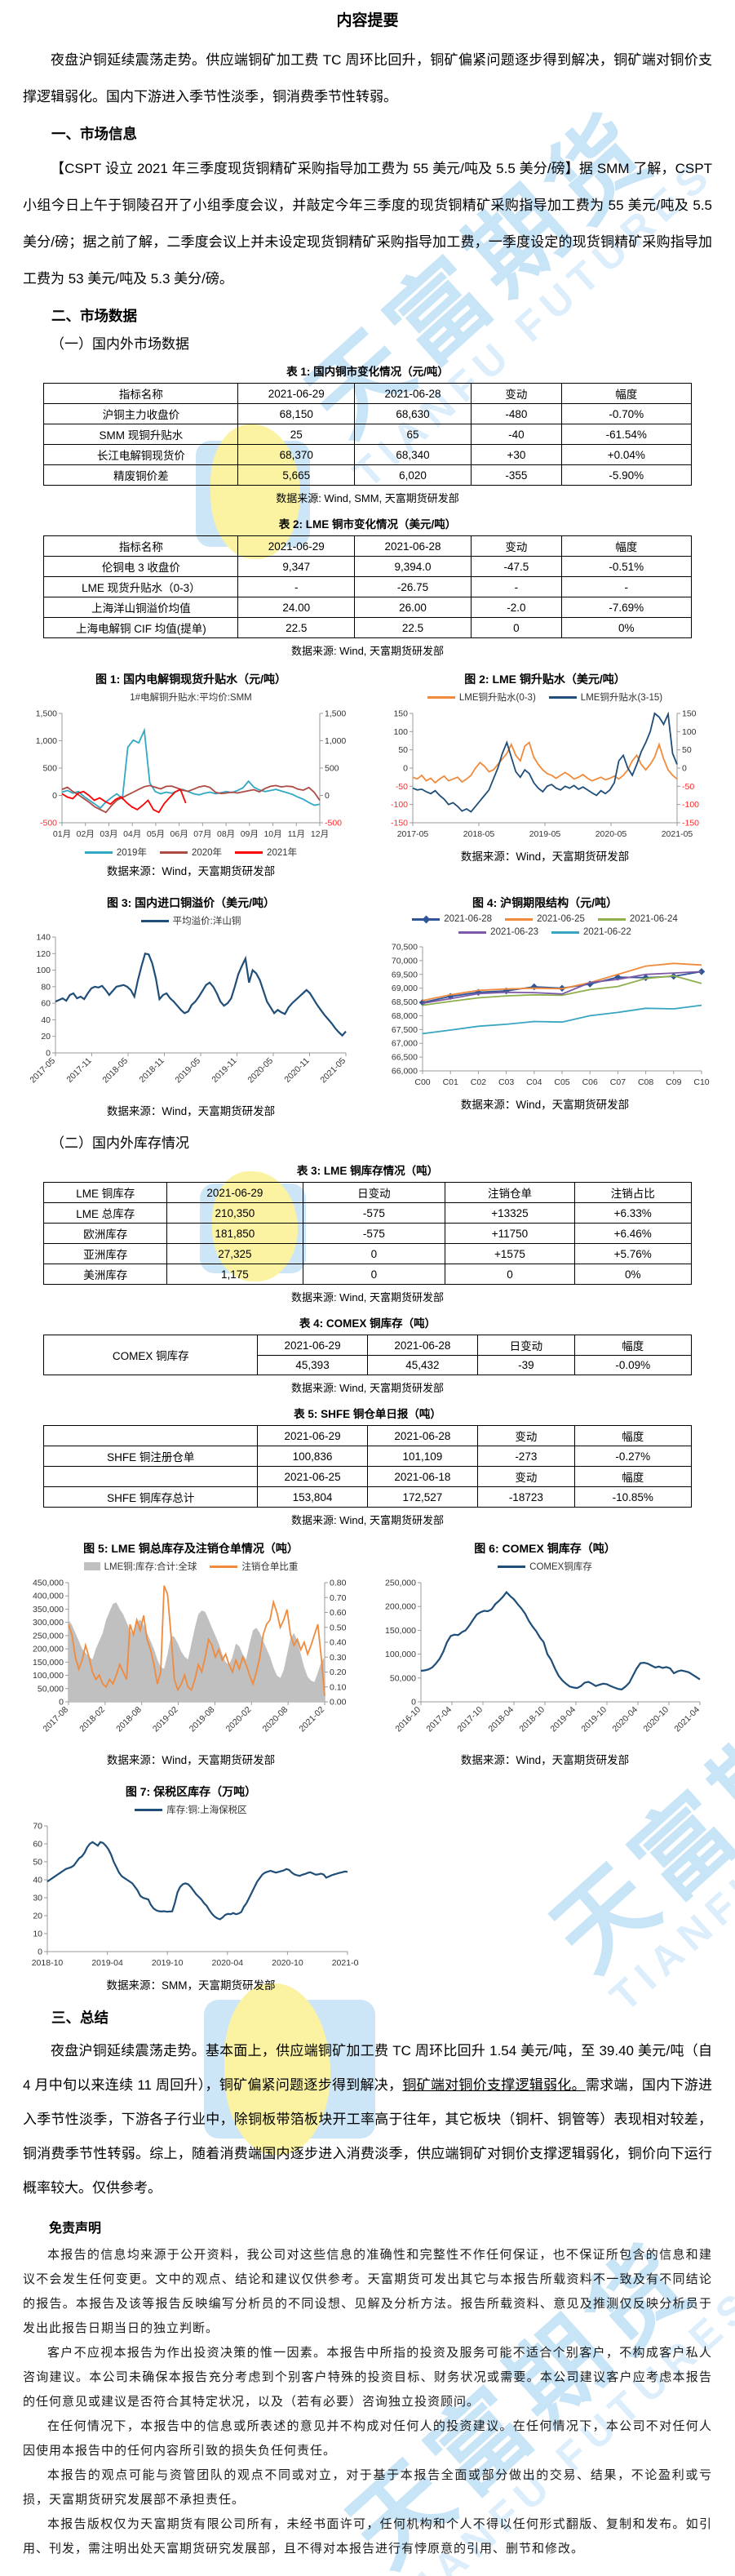 The image size is (735, 2576). What do you see at coordinates (296, 834) in the screenshot?
I see `svg-text: 11月` at bounding box center [296, 834].